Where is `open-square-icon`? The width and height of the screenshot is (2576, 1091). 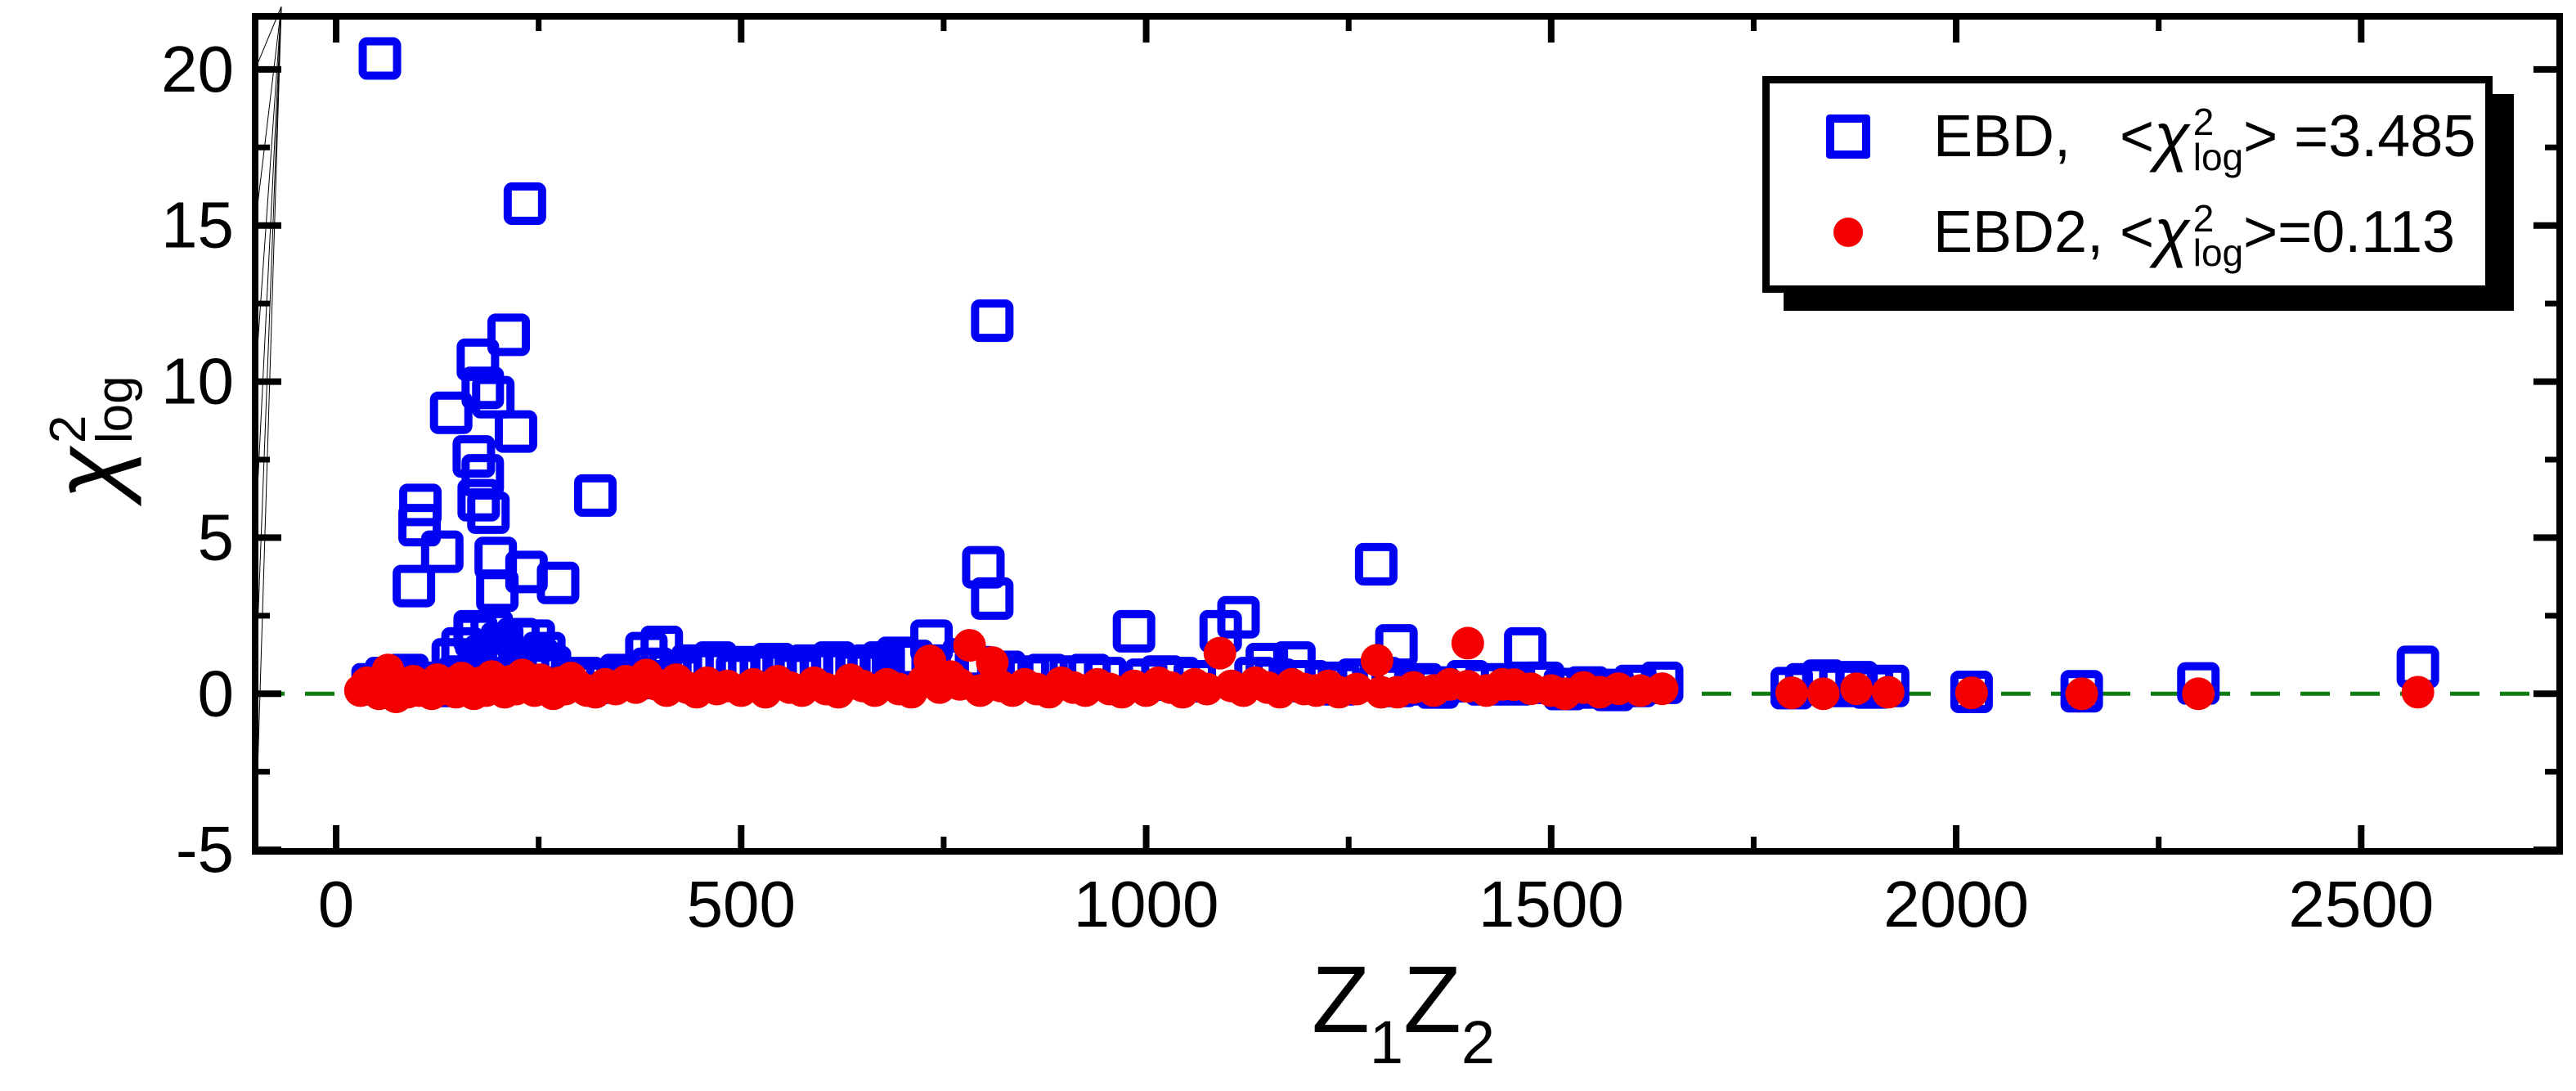
open-square-icon is located at coordinates (1848, 136).